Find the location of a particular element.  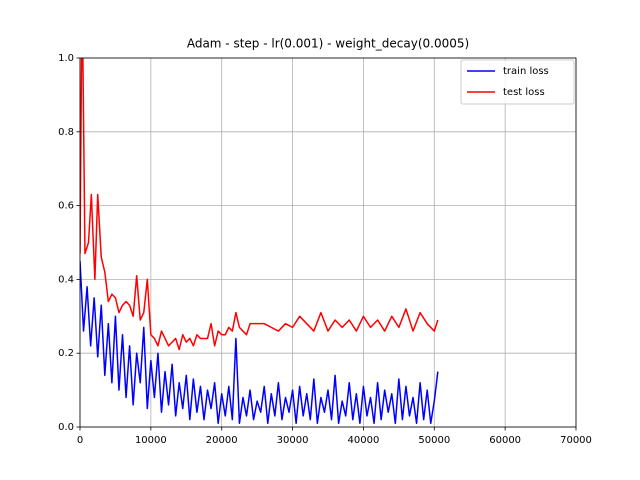

y-tick-label: 1.0 is located at coordinates (66, 58).